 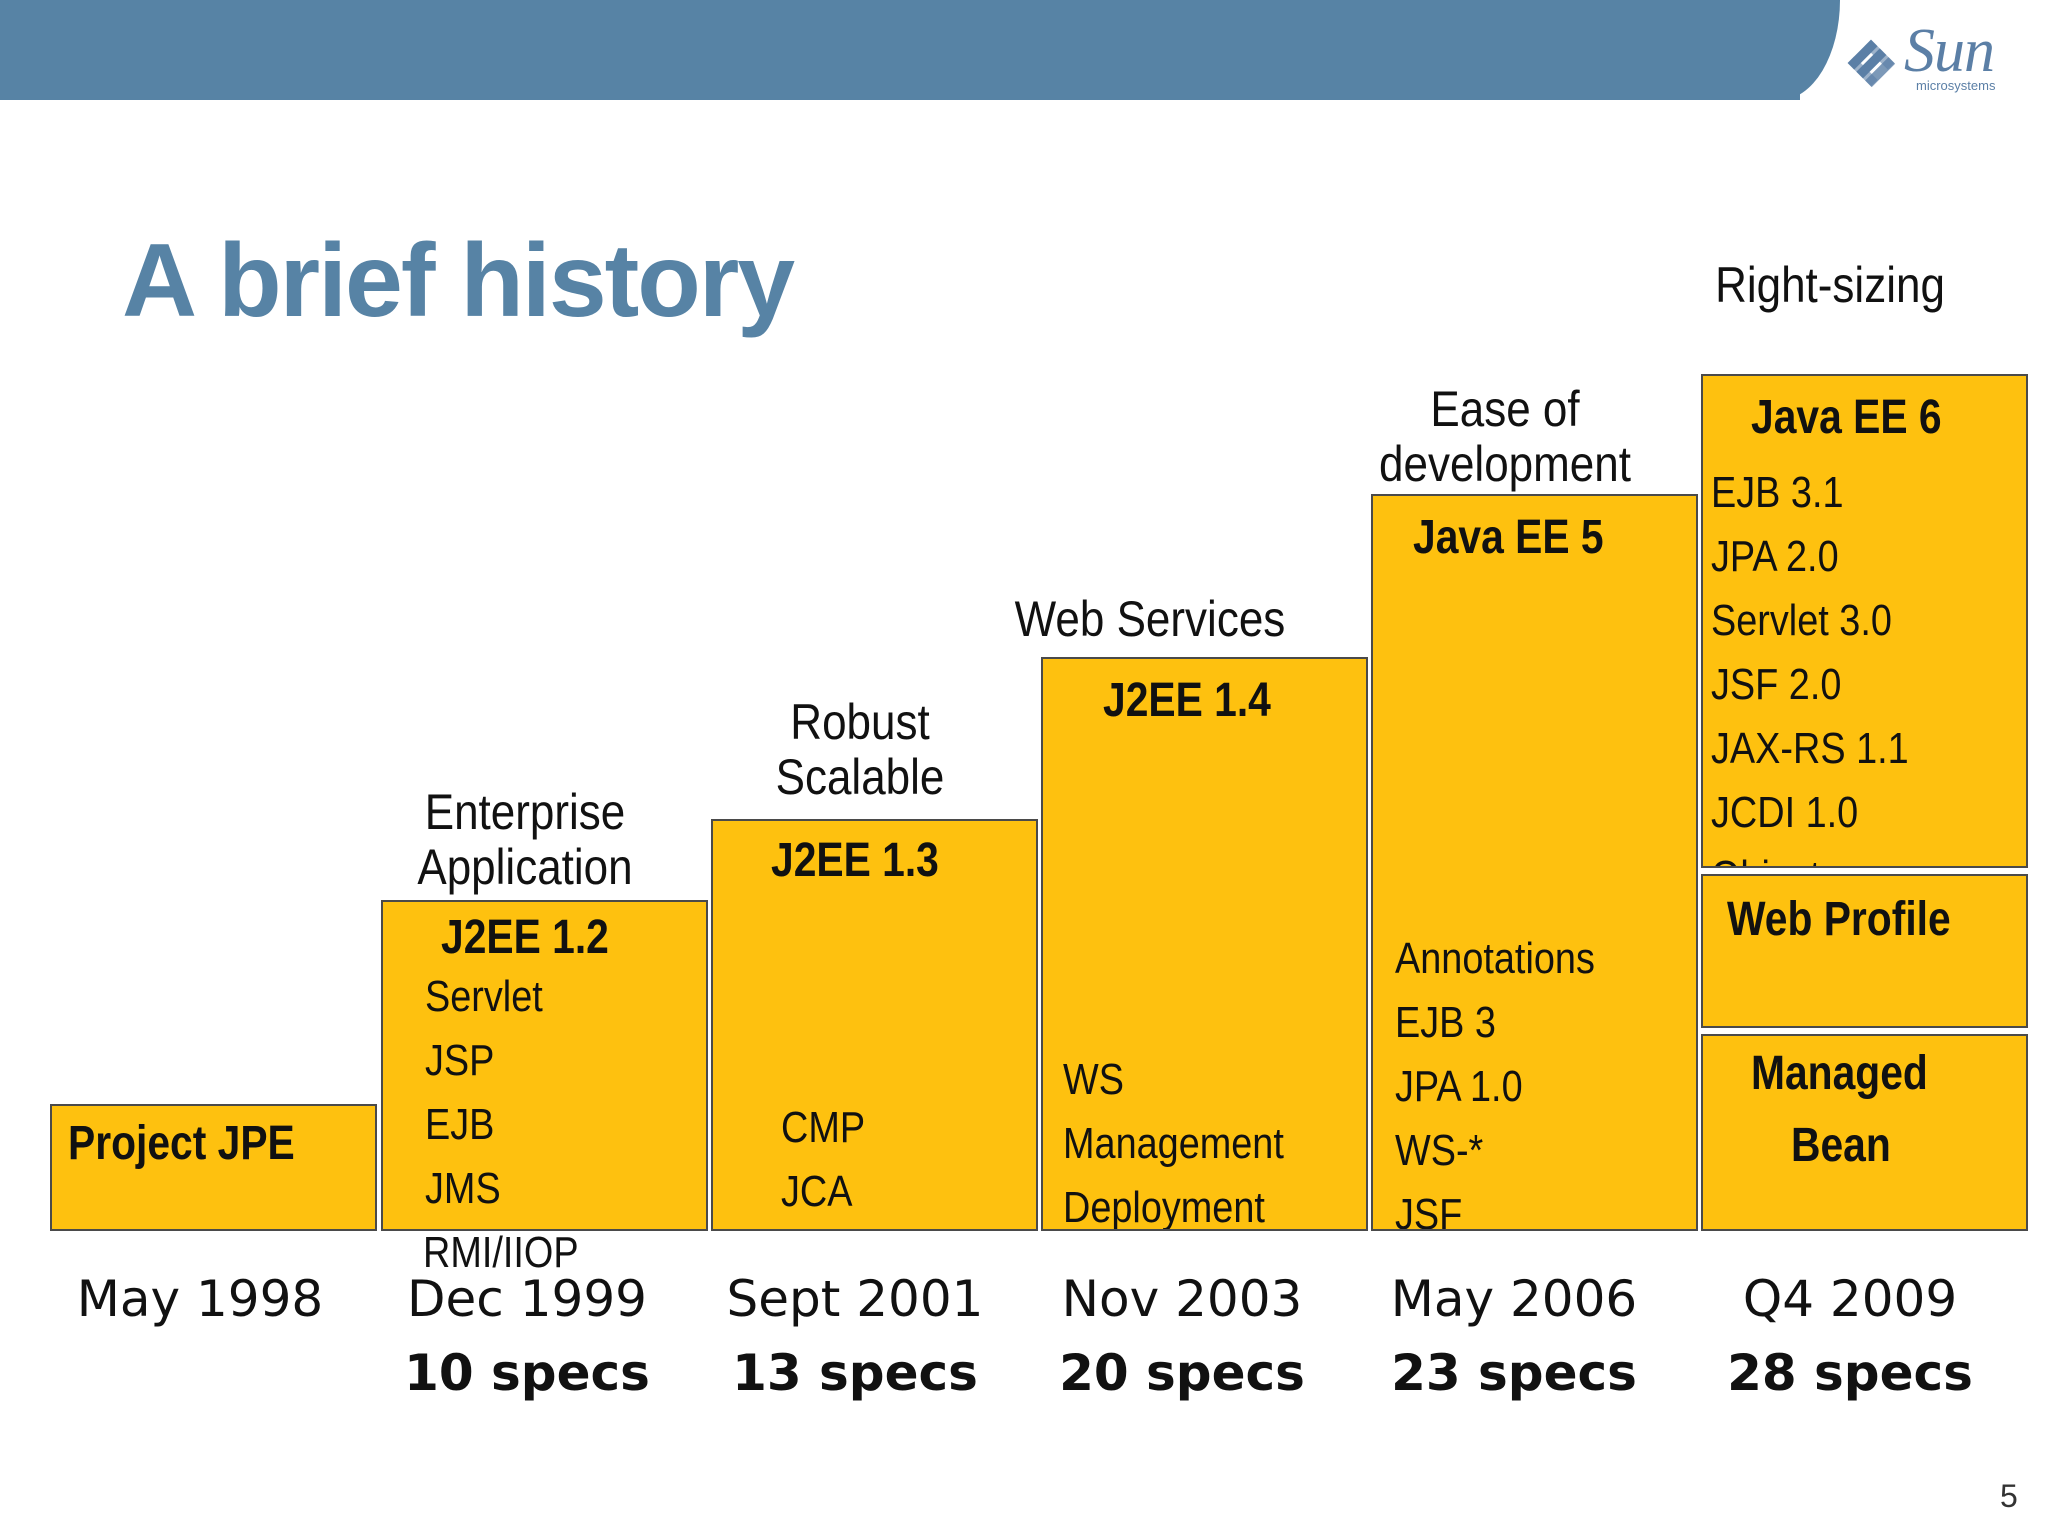 What do you see at coordinates (1508, 537) in the screenshot?
I see `box-title: Java EE 5` at bounding box center [1508, 537].